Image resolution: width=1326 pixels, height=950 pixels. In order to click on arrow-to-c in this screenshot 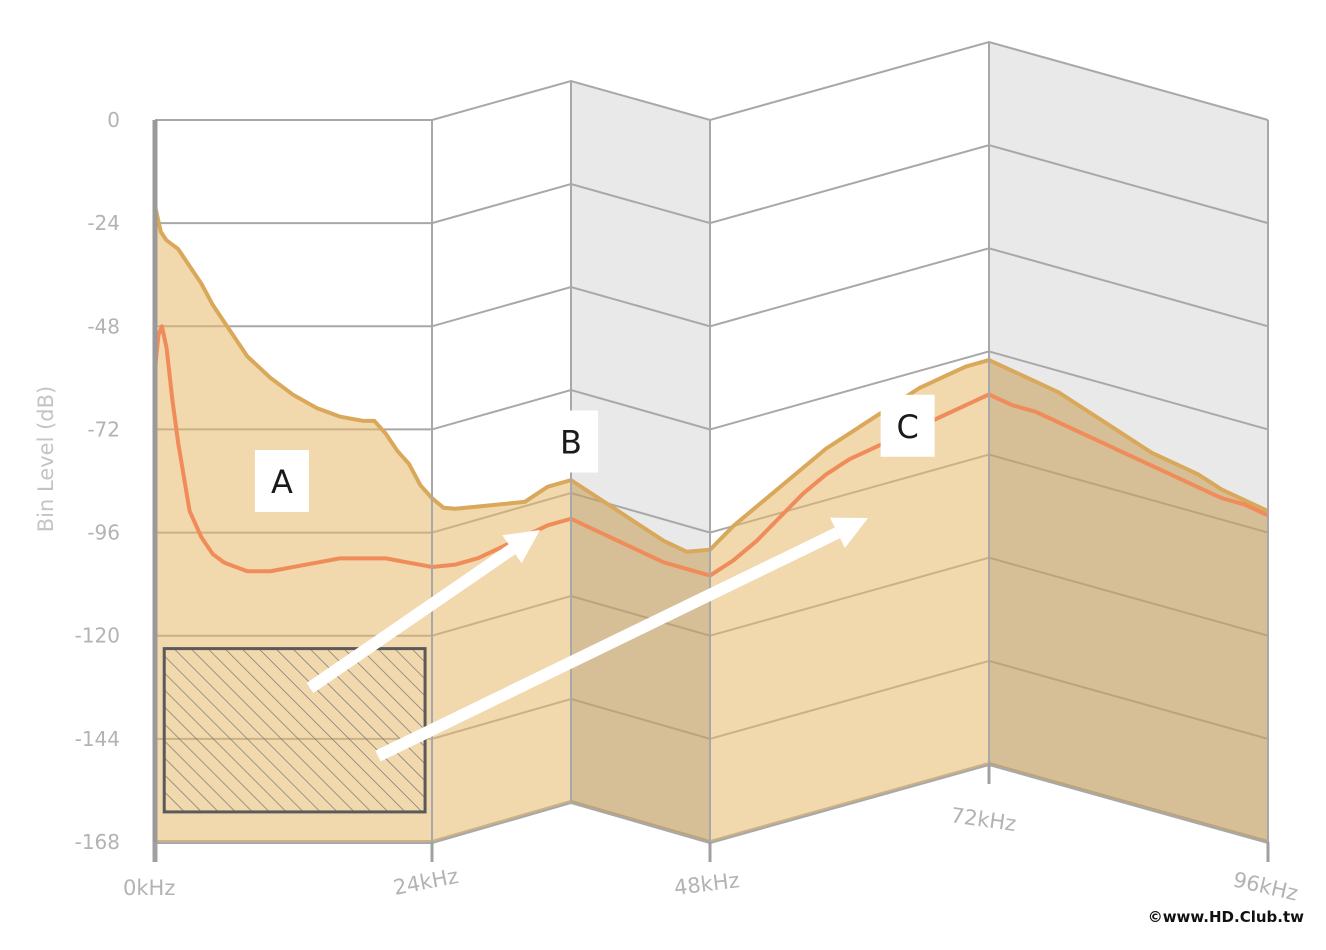, I will do `click(621, 639)`.